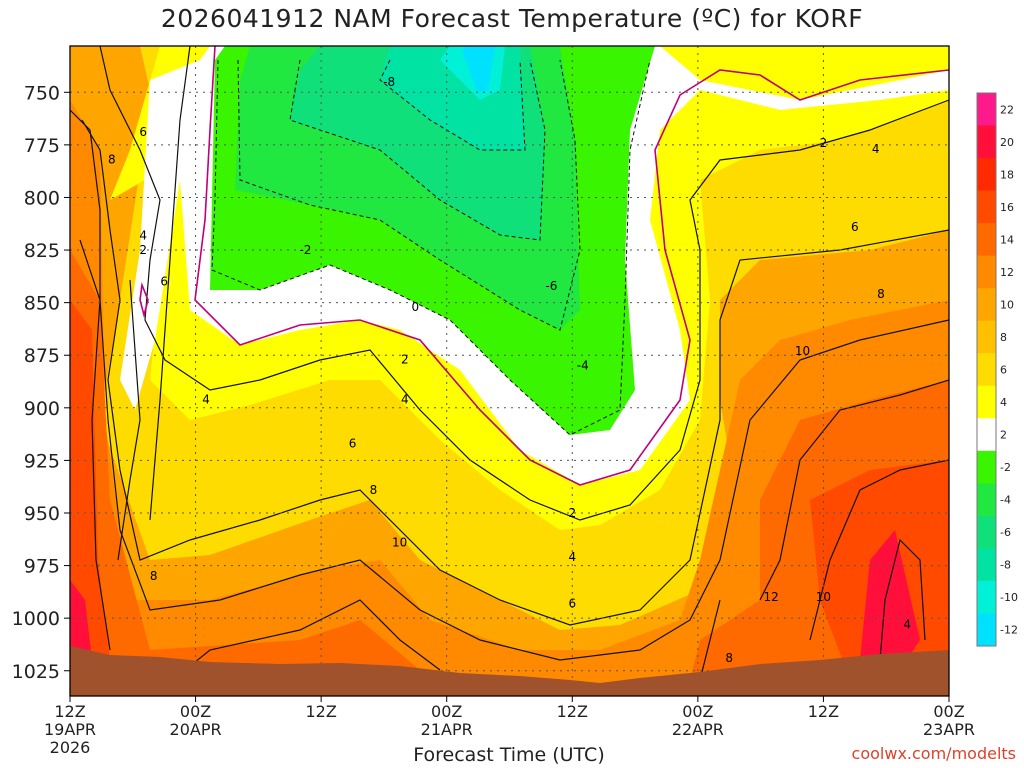  What do you see at coordinates (42, 409) in the screenshot?
I see `y-tick-label: 900` at bounding box center [42, 409].